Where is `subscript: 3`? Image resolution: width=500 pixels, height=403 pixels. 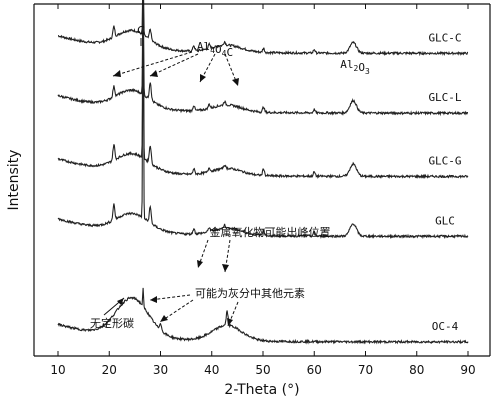
subscript: 3 is located at coordinates (367, 71).